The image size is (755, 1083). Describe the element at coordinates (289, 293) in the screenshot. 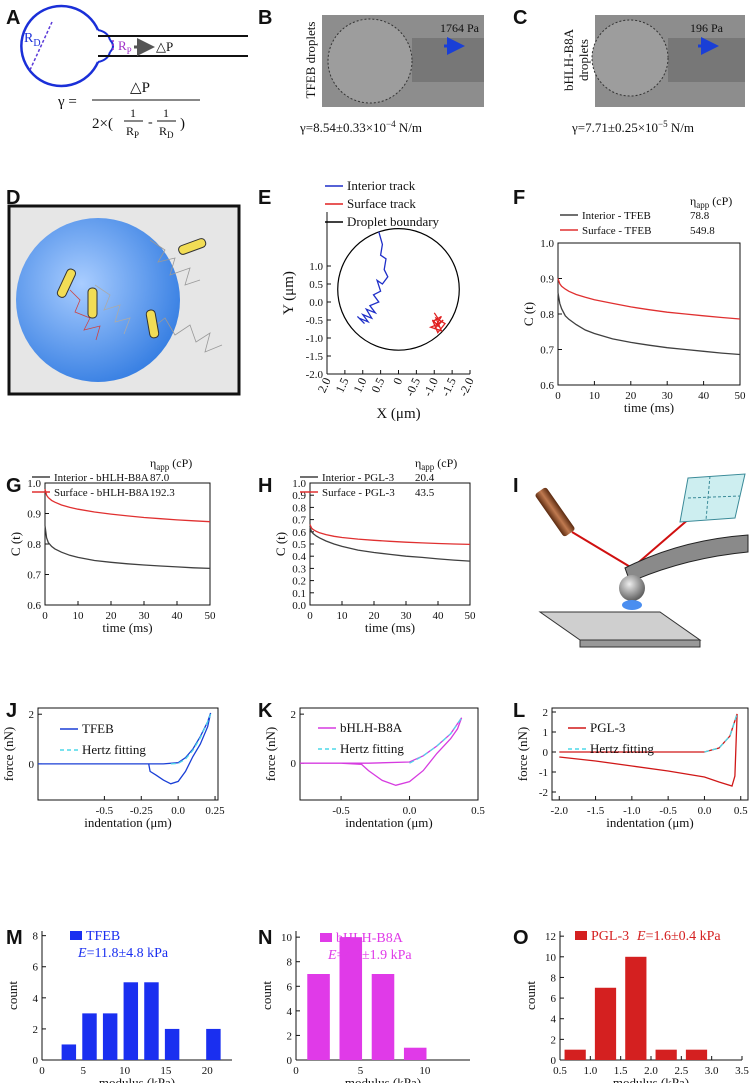

I see `y-axis-title: Y (μm)` at that location.